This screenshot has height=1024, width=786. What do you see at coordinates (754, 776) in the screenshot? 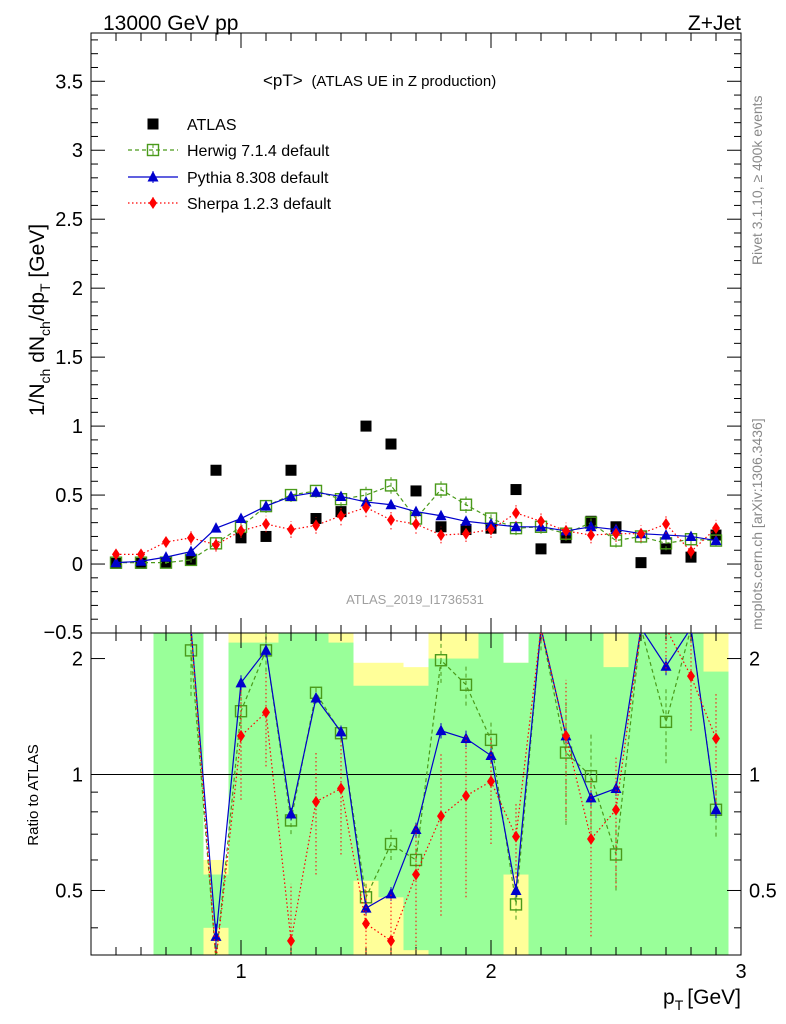
I see `ratio-y-tick-label-right-1: 1` at bounding box center [754, 776].